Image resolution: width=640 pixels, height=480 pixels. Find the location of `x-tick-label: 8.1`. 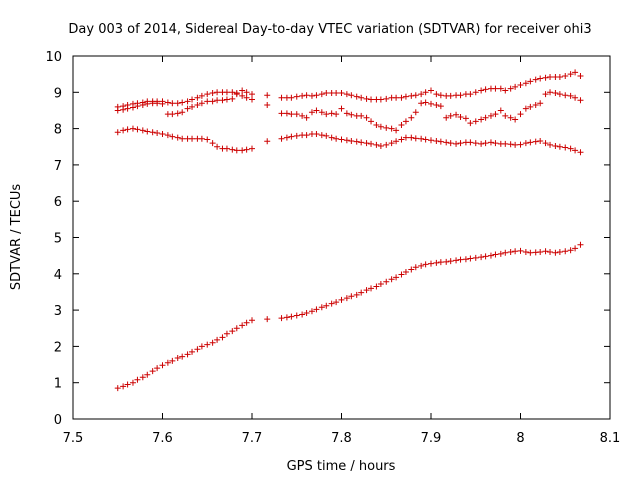

x-tick-label: 8.1 is located at coordinates (610, 438).